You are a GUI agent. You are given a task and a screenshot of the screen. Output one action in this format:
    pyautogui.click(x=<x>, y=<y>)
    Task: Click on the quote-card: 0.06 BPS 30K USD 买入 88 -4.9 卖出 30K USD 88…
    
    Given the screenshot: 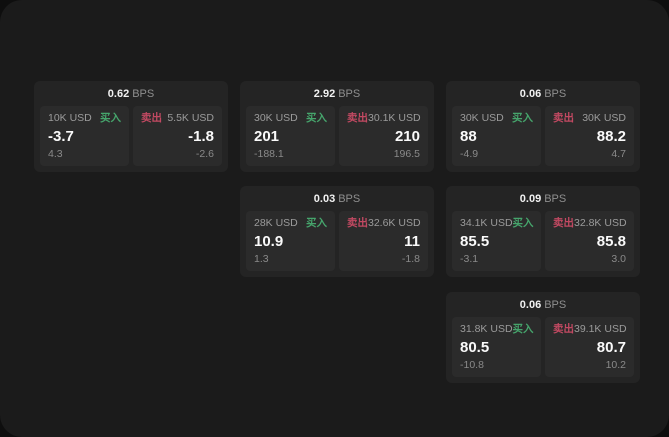 What is the action you would take?
    pyautogui.click(x=543, y=126)
    